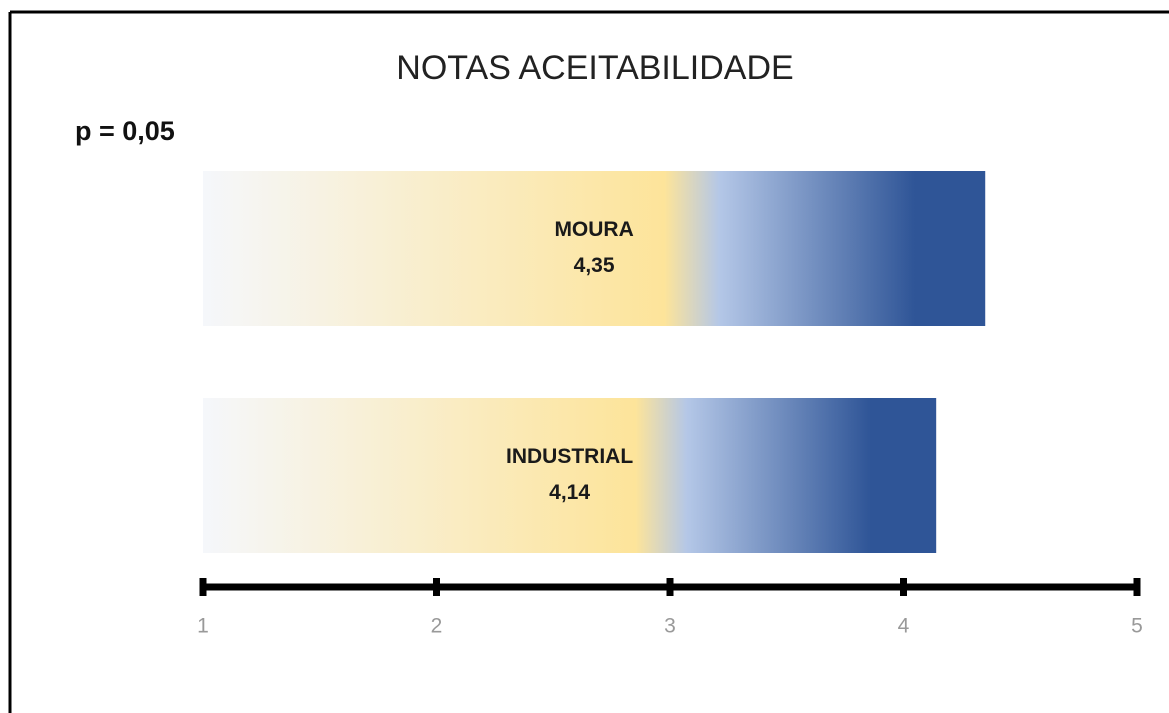 The image size is (1169, 713). What do you see at coordinates (569, 456) in the screenshot?
I see `bar-category: INDUSTRIAL` at bounding box center [569, 456].